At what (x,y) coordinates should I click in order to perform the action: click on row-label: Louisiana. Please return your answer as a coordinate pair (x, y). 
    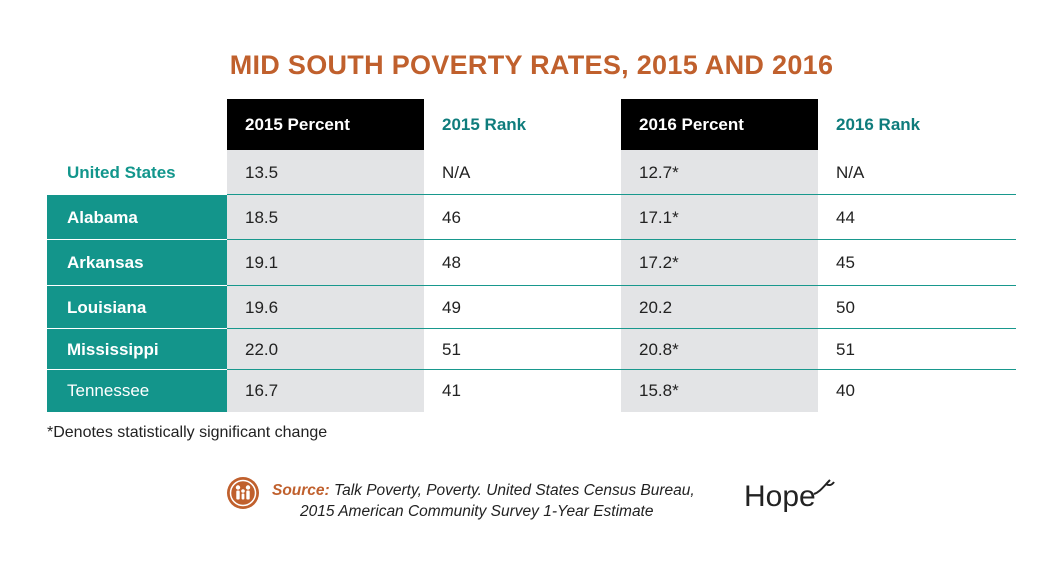
    Looking at the image, I should click on (137, 307).